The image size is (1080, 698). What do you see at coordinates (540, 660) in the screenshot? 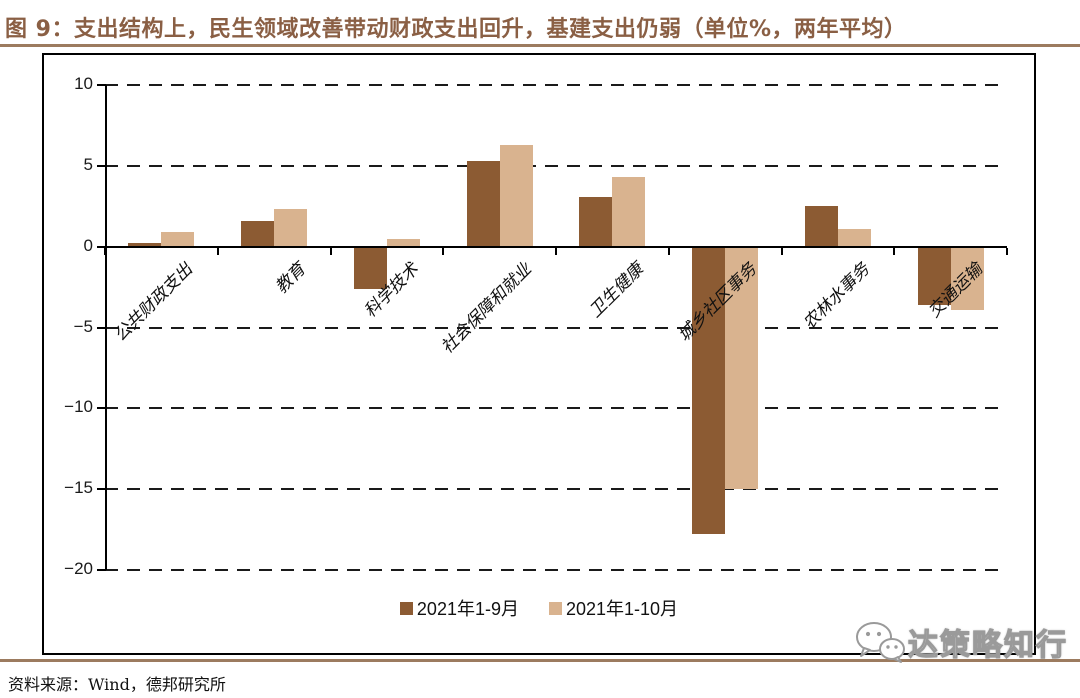
I see `bottom-divider` at bounding box center [540, 660].